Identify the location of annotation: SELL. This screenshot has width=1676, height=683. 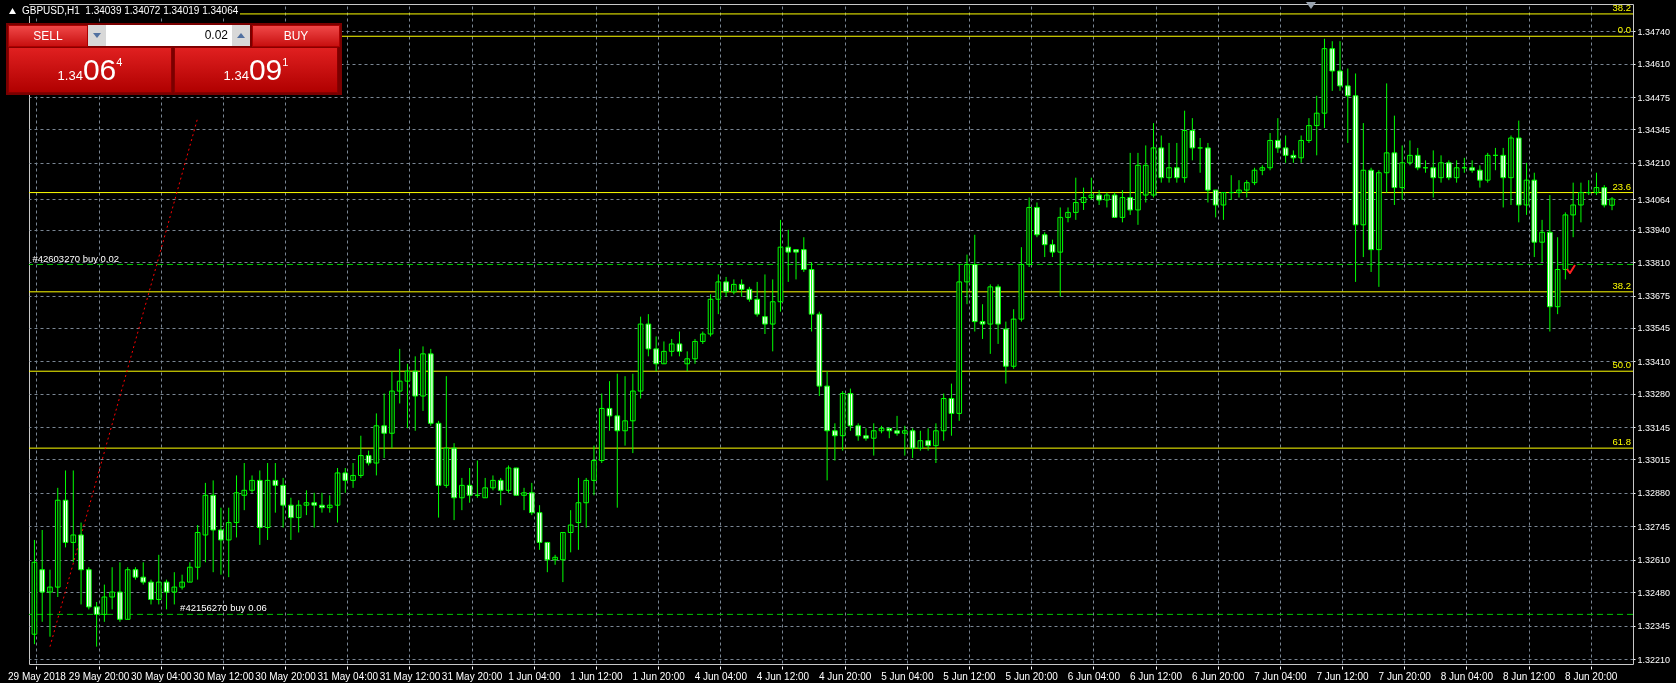
(48, 36).